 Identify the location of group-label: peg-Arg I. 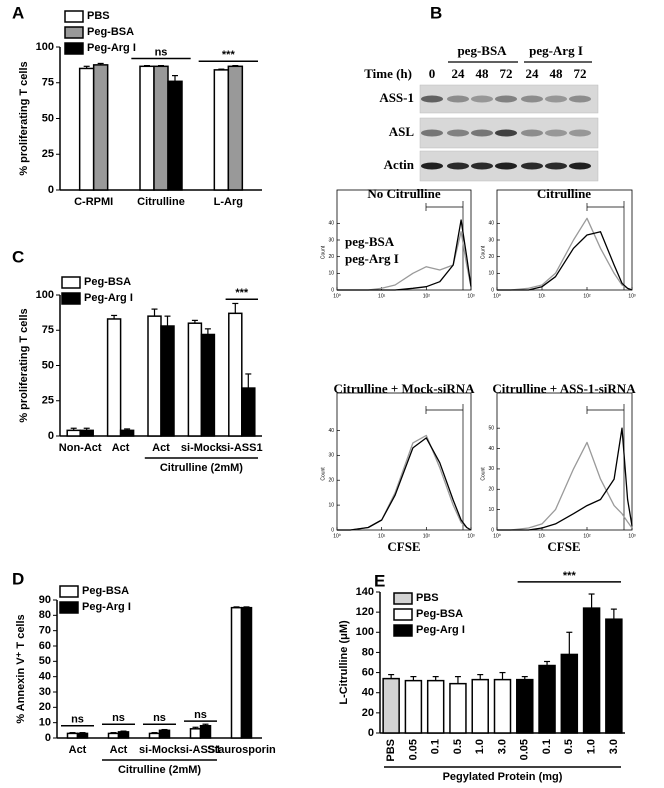
(556, 50).